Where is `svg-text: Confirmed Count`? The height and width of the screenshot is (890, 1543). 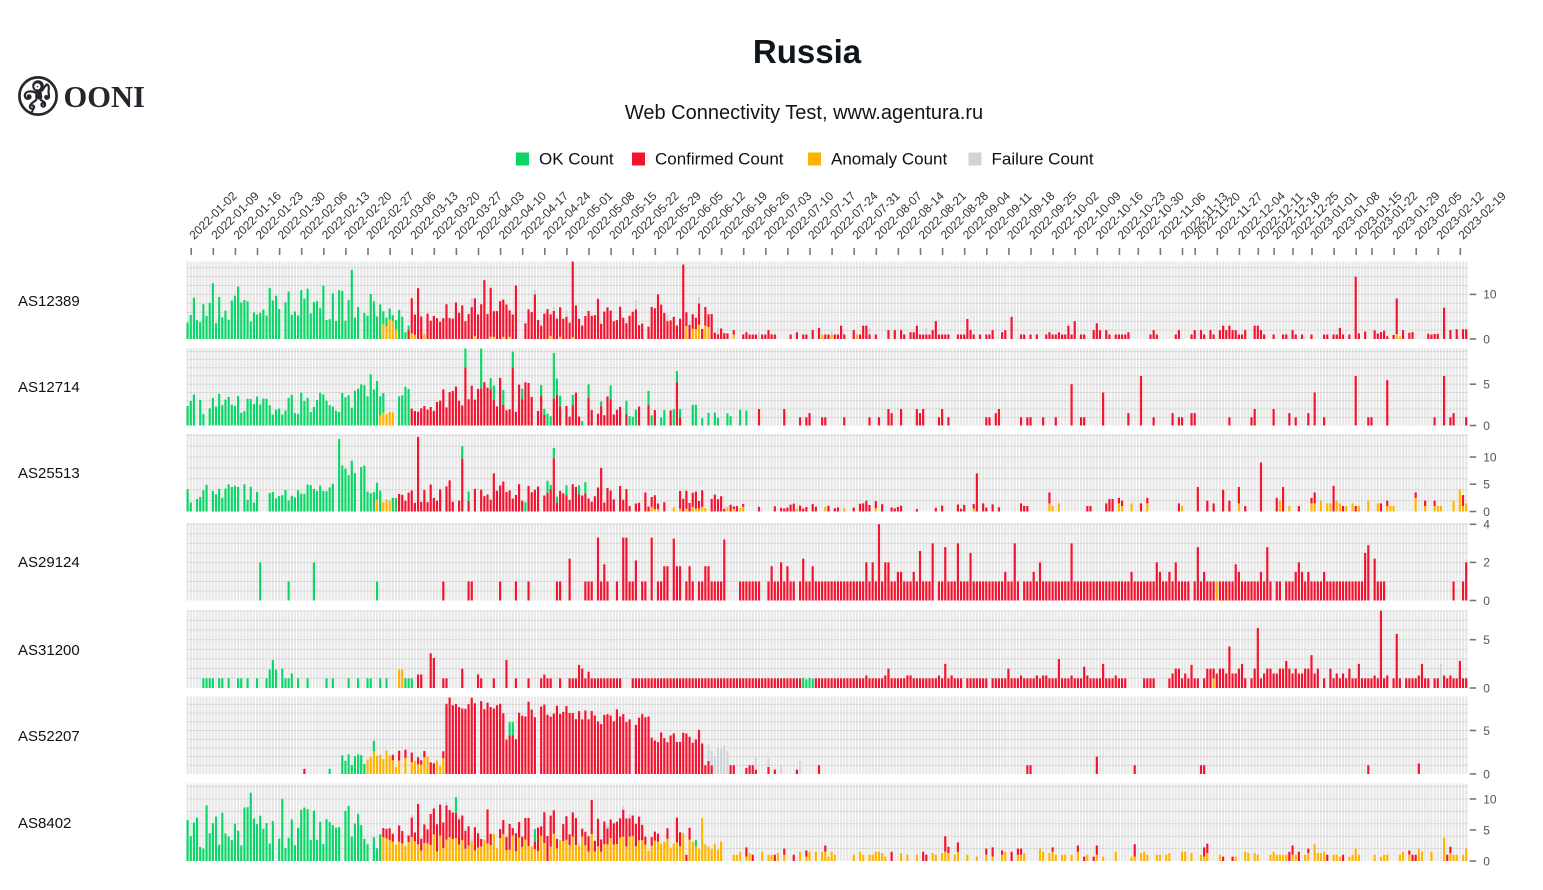 svg-text: Confirmed Count is located at coordinates (719, 159).